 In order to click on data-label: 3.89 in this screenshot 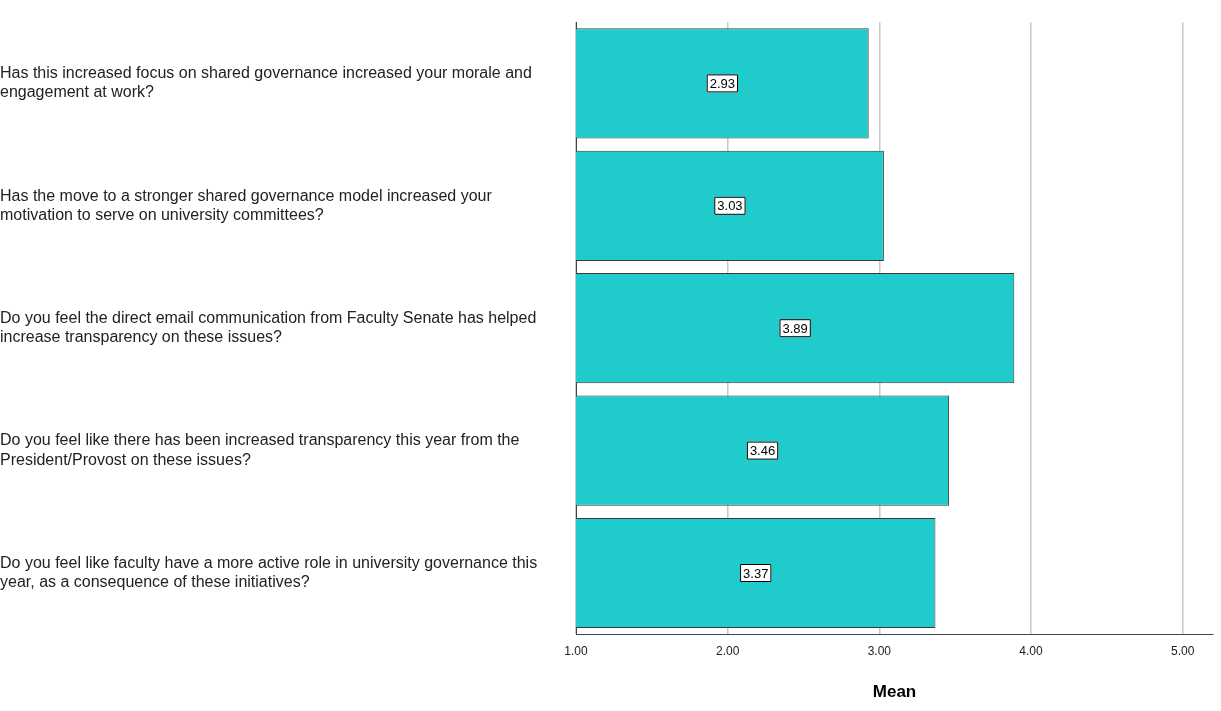, I will do `click(795, 328)`.